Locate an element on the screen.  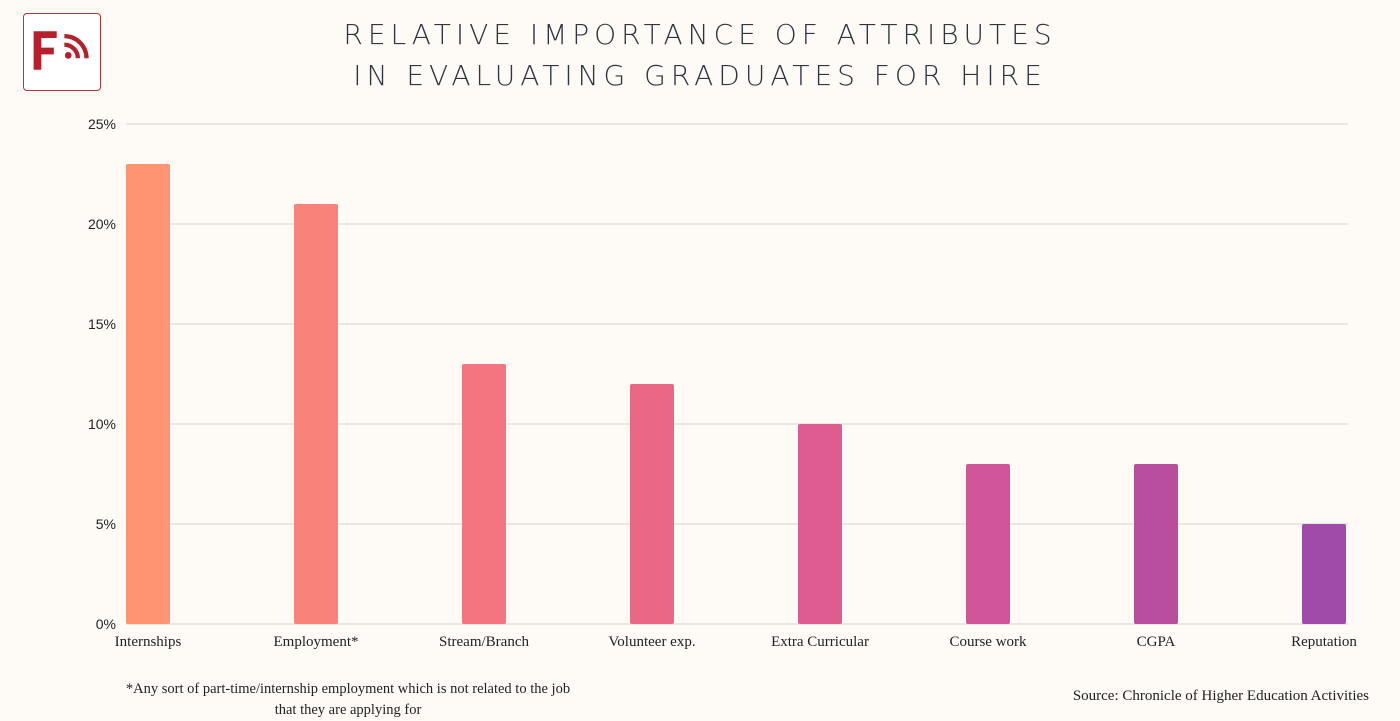
x-category-label: Employment* is located at coordinates (316, 642).